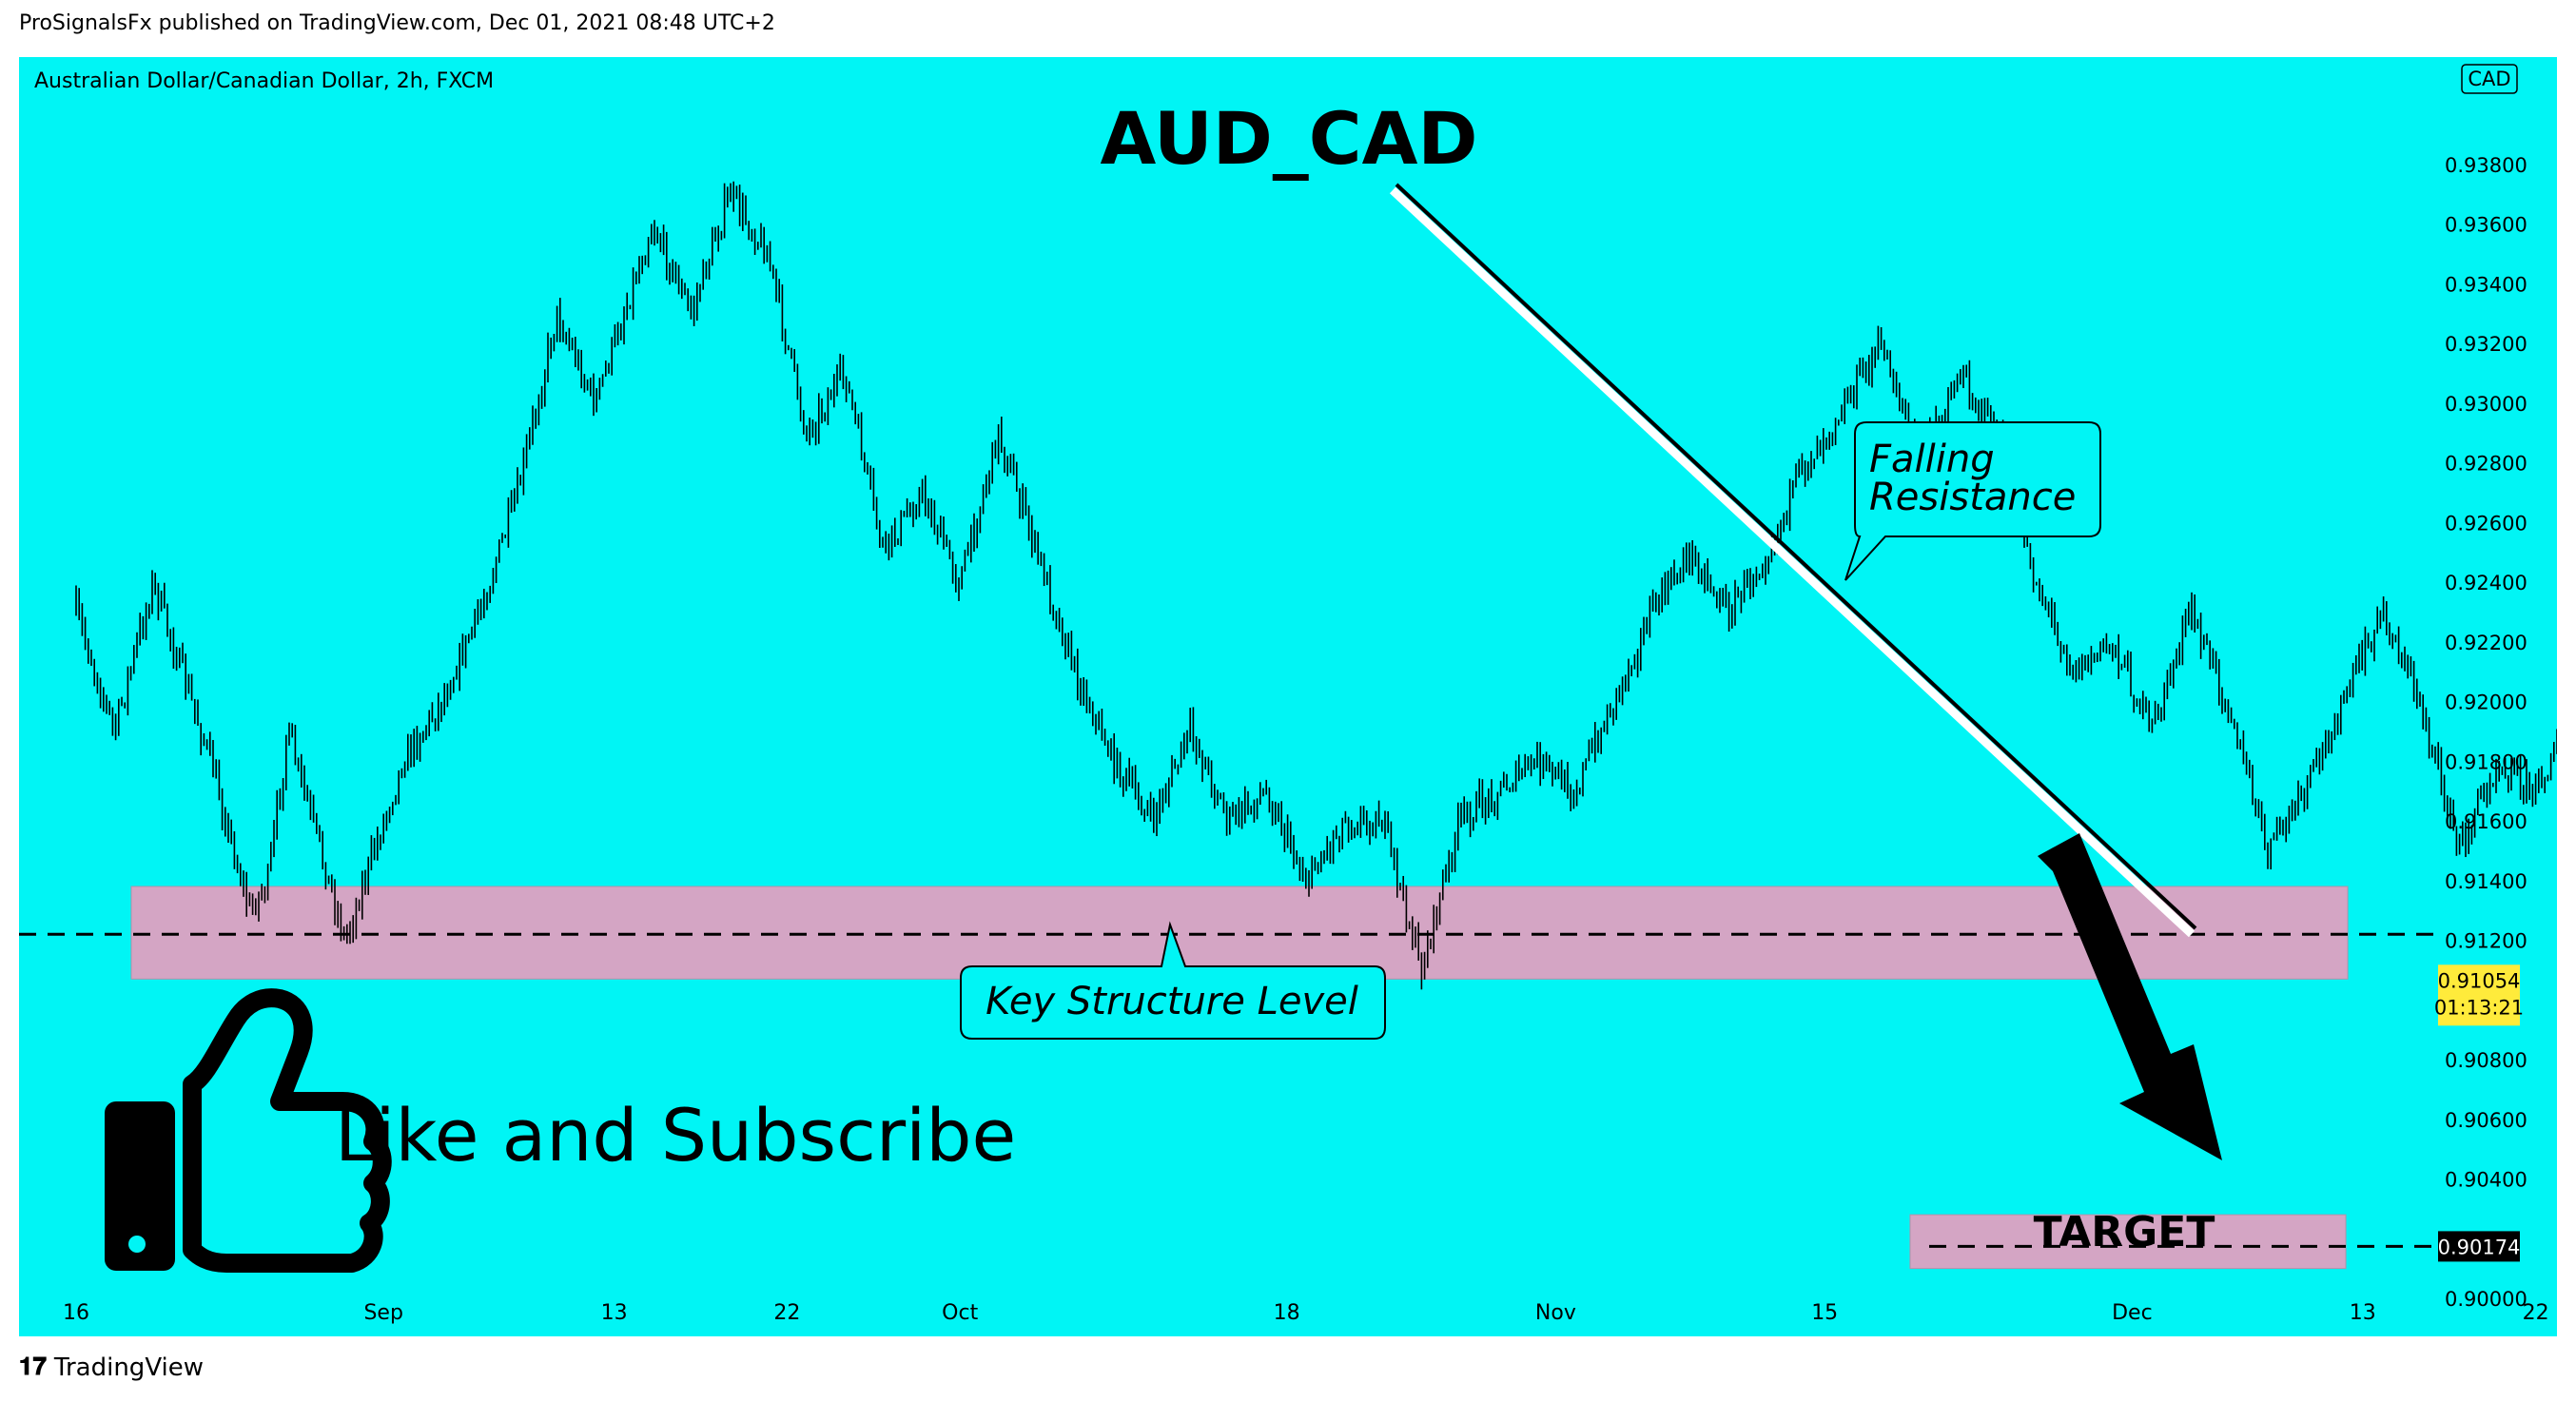  I want to click on y-tick-label: 0.92200, so click(2486, 643).